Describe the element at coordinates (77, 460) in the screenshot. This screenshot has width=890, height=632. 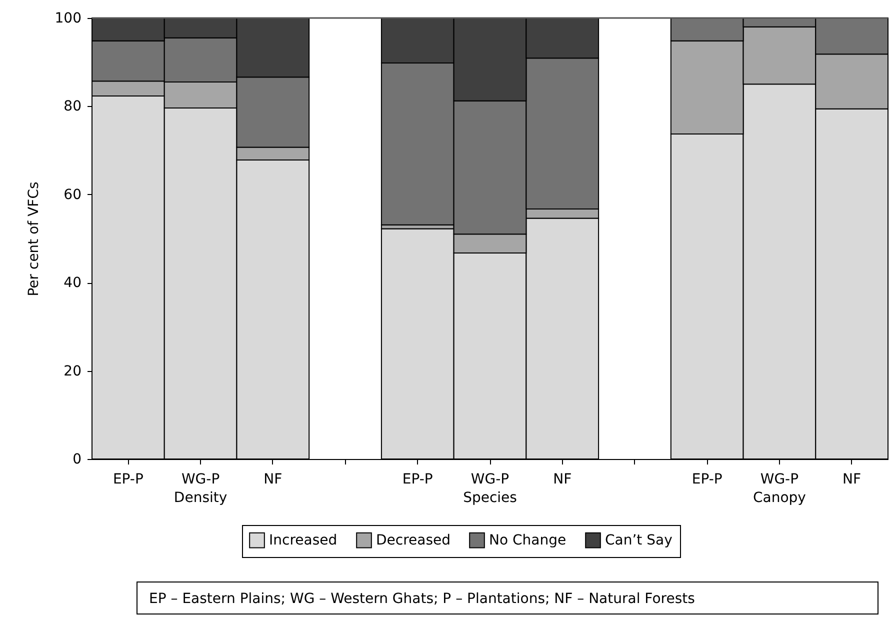
I see `y-tick-label: 0` at that location.